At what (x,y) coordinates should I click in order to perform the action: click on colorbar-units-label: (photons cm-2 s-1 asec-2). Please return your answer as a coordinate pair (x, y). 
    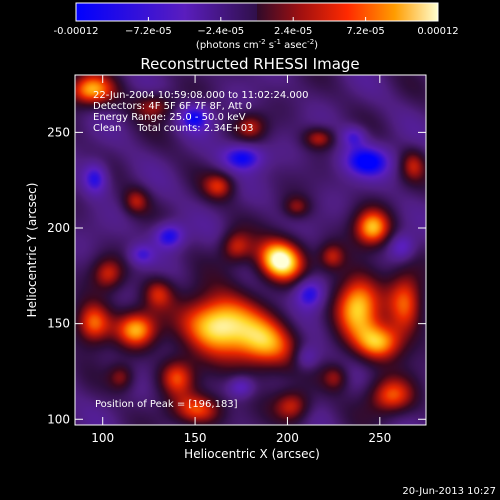
    Looking at the image, I should click on (257, 44).